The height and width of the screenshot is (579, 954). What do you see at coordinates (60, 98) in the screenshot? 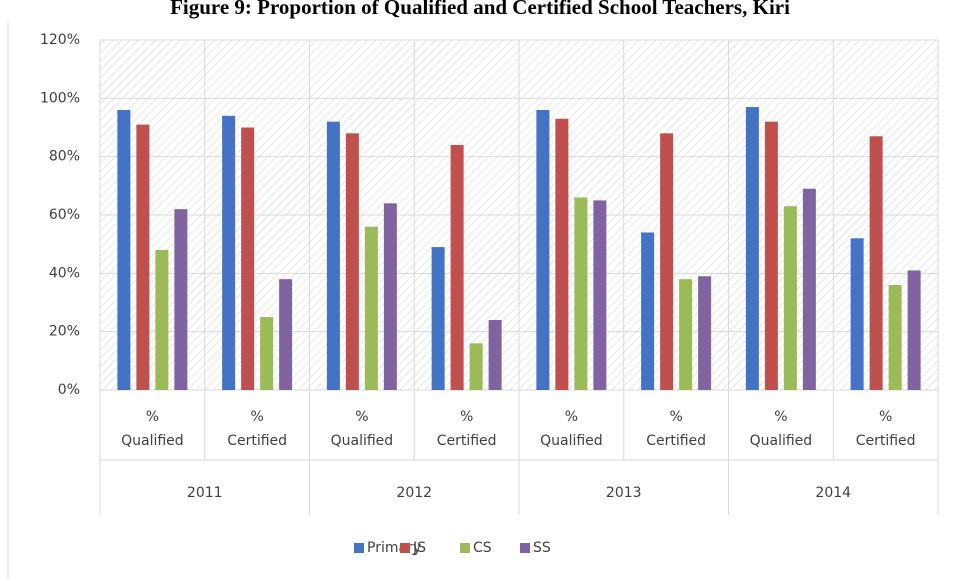
I see `y-tick-label: 100%` at bounding box center [60, 98].